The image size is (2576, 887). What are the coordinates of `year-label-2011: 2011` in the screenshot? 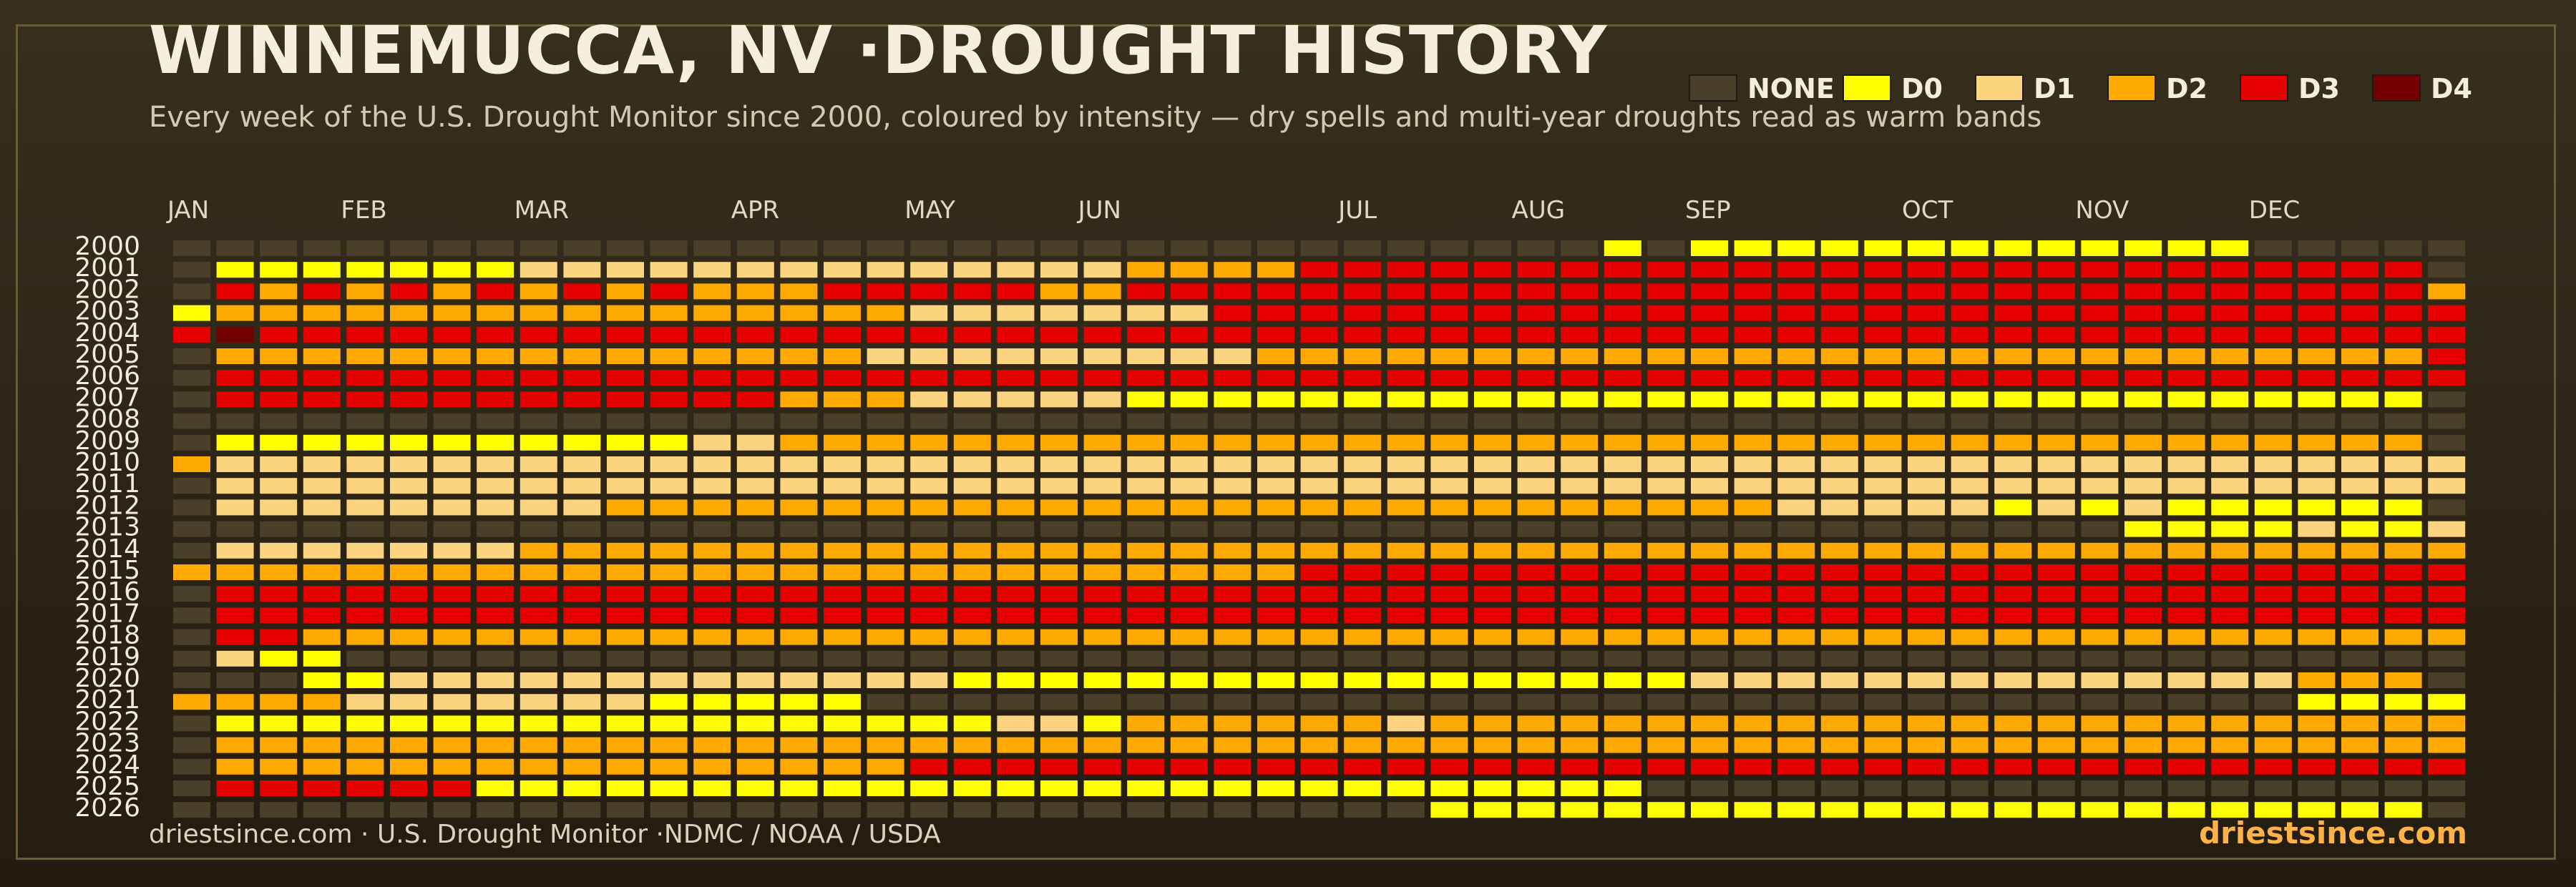 It's located at (107, 484).